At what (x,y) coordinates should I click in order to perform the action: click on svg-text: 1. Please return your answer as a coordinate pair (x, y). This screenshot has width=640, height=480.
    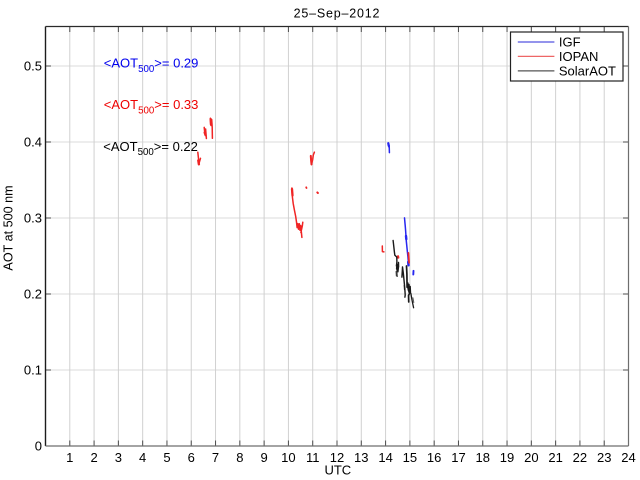
    Looking at the image, I should click on (69, 457).